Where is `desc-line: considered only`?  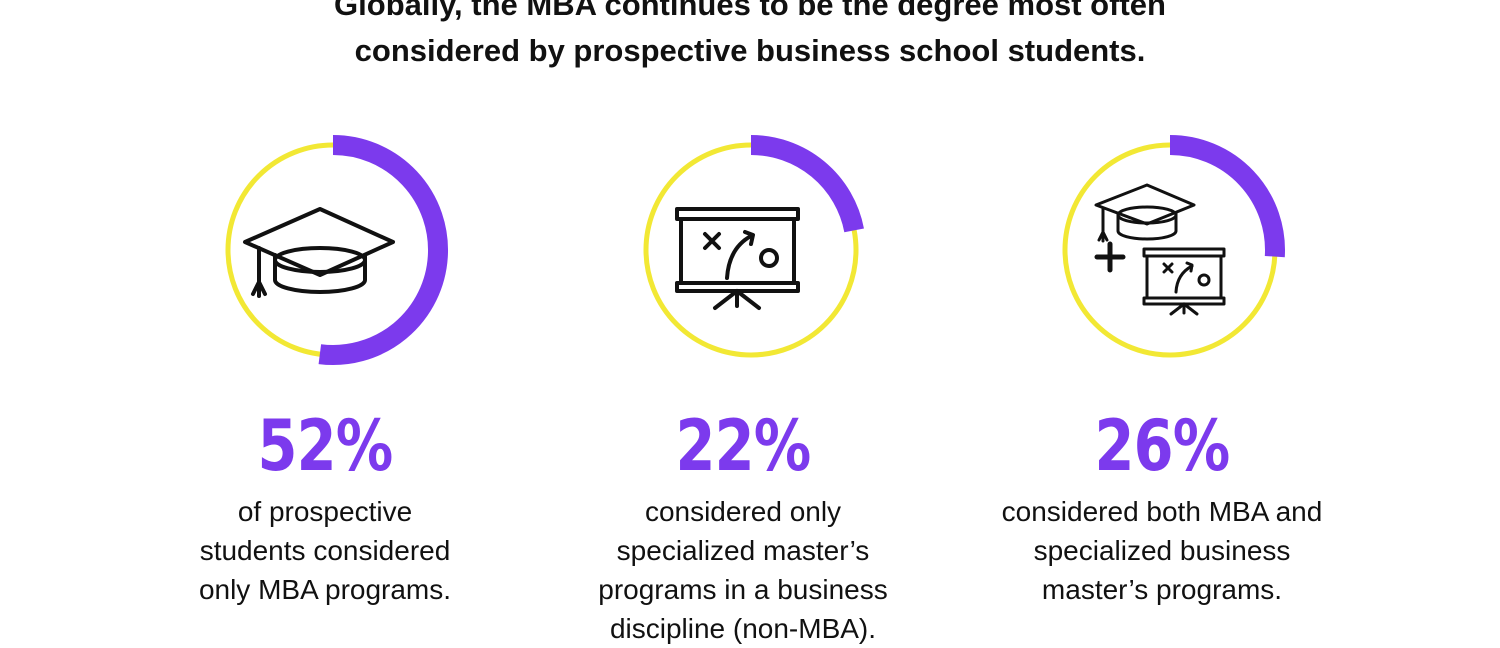 desc-line: considered only is located at coordinates (743, 511).